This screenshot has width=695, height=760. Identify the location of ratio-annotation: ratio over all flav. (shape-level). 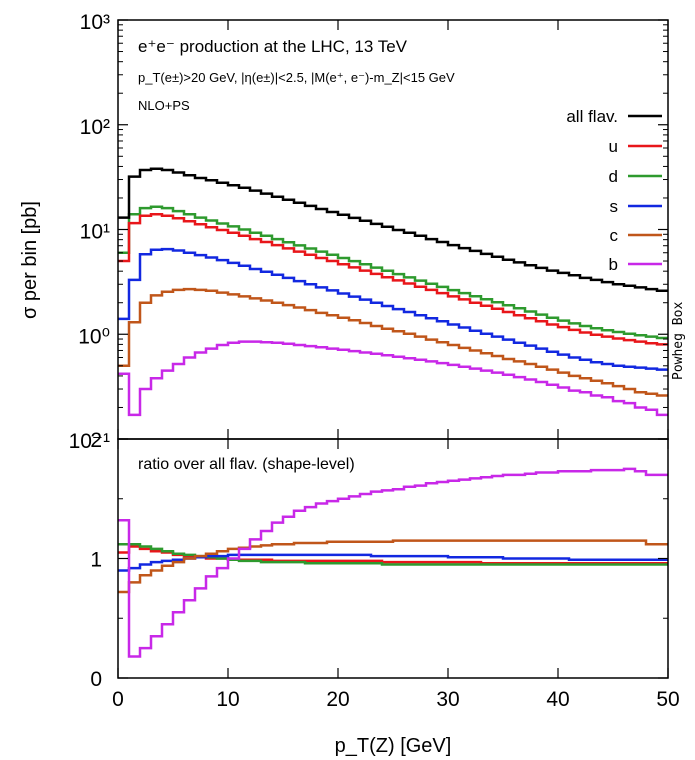
(246, 464).